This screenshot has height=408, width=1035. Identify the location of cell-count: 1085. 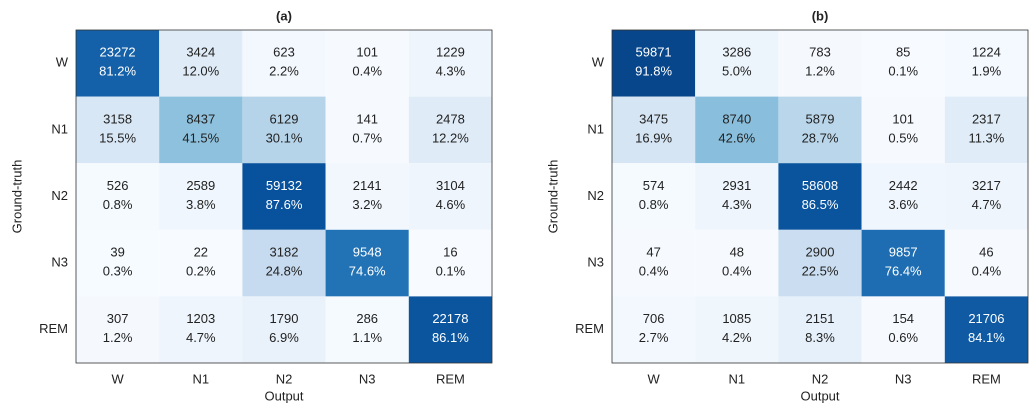
(736, 318).